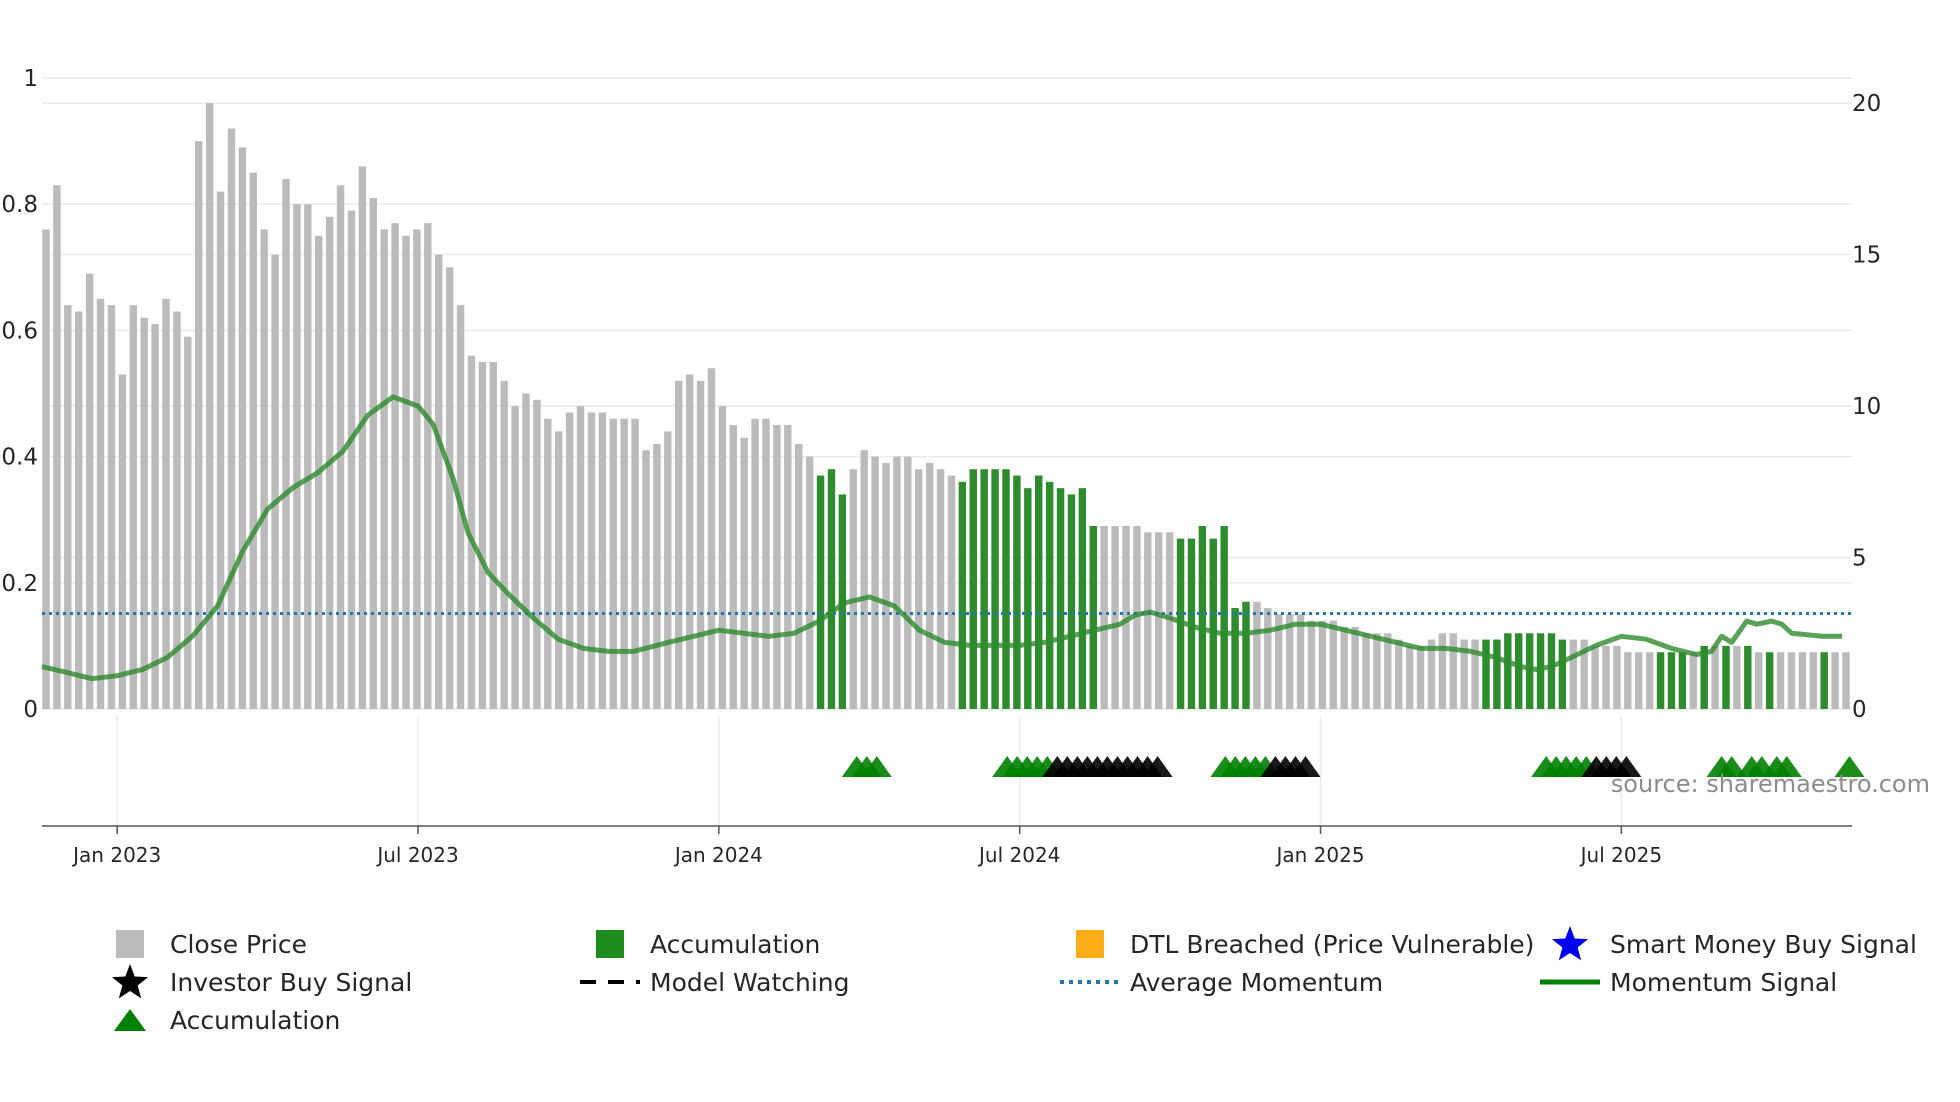  I want to click on left-tick-label: 0.4, so click(19, 458).